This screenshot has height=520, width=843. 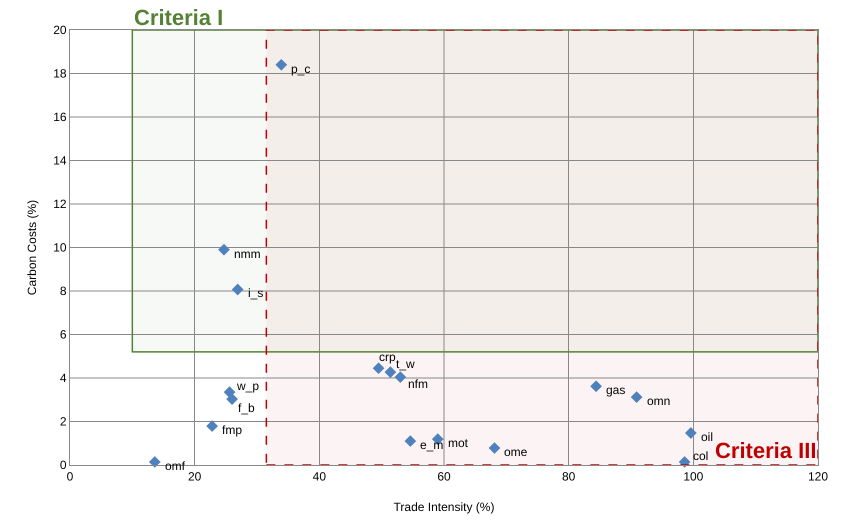 I want to click on y-tick-label: 20, so click(x=60, y=30).